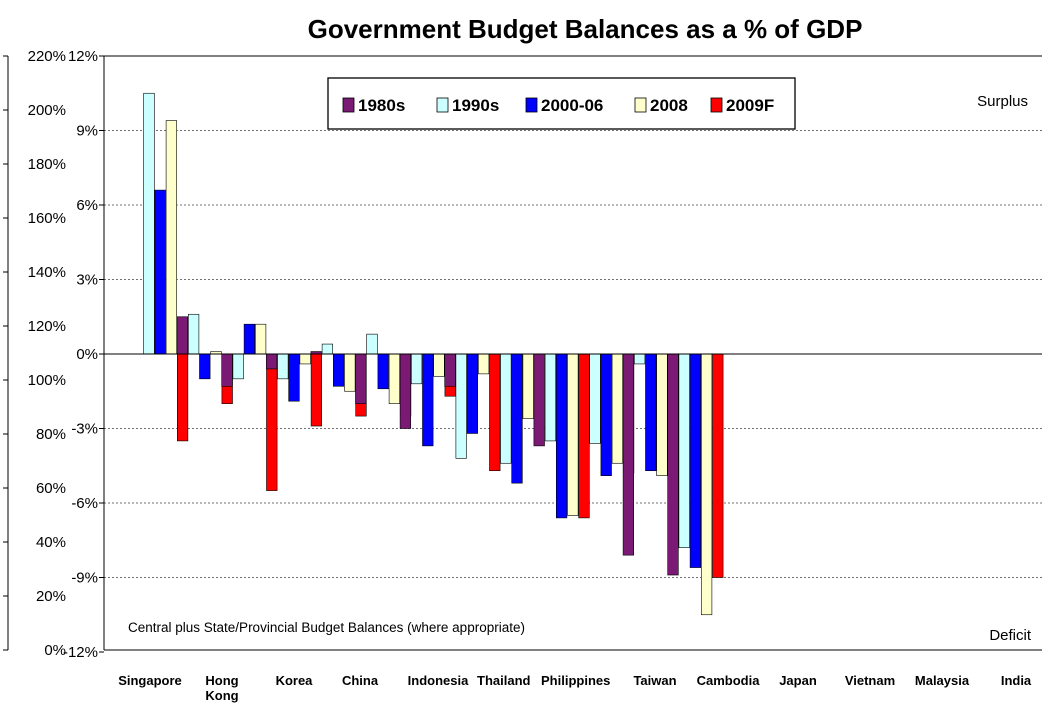 Image resolution: width=1042 pixels, height=707 pixels. I want to click on left-axis-tick-label: 60%, so click(51, 488).